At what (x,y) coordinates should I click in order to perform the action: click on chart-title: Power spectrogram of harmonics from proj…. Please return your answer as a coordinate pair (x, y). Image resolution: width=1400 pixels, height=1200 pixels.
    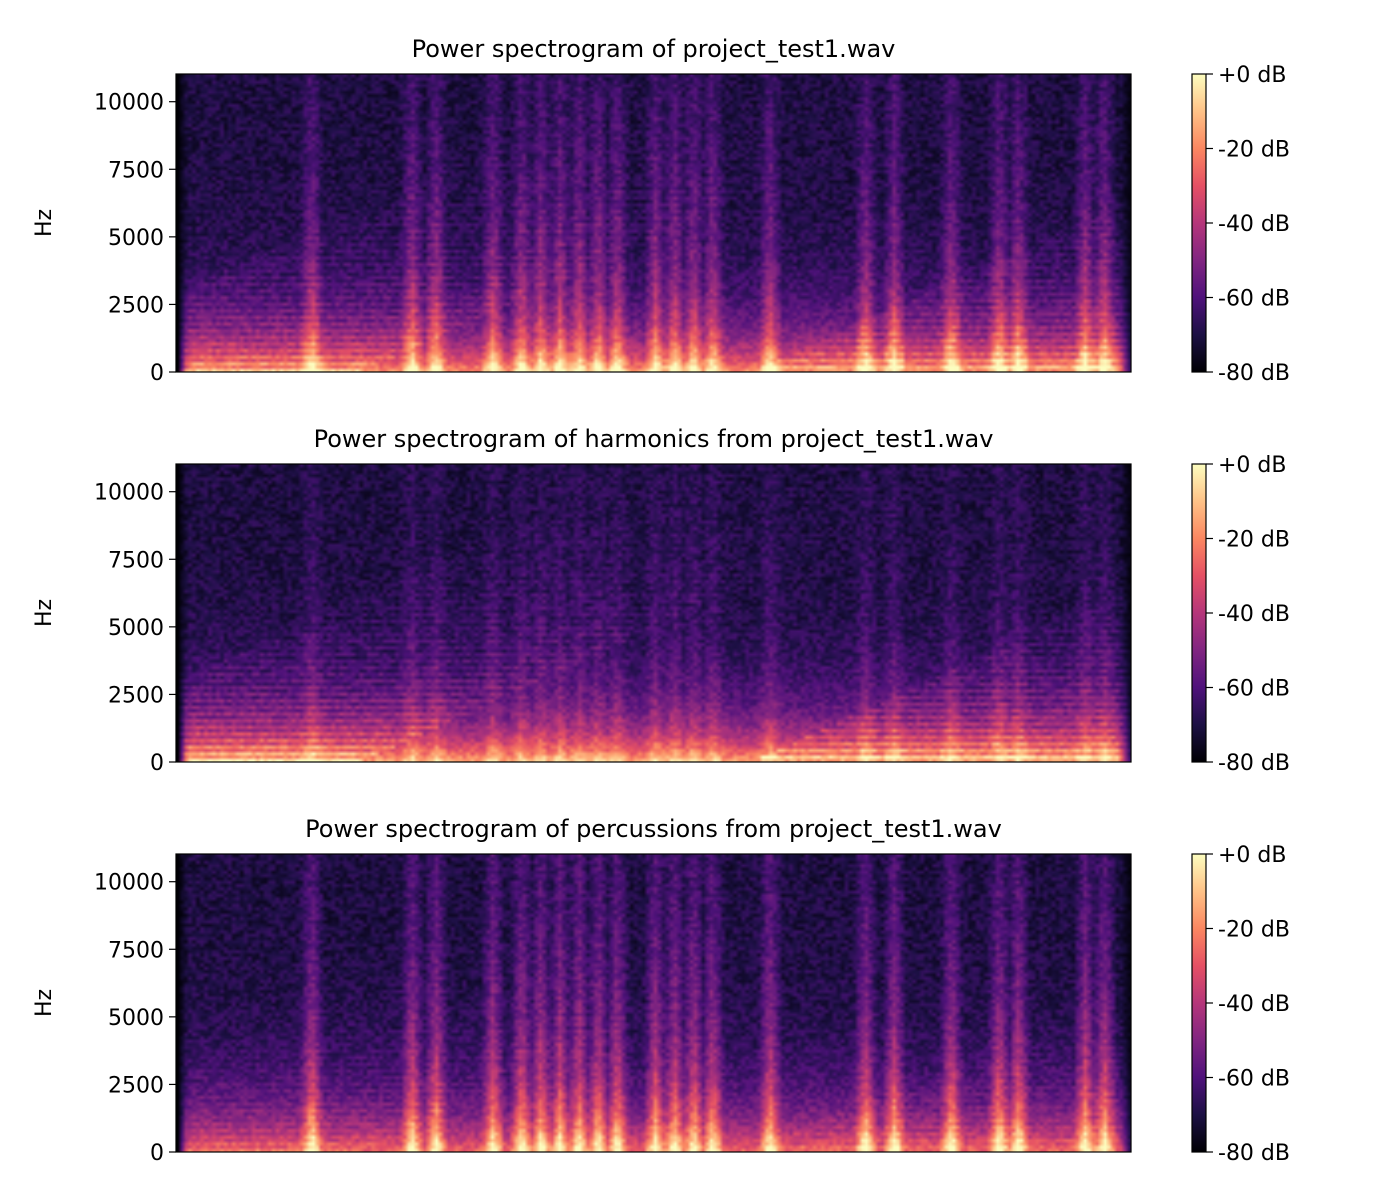
    Looking at the image, I should click on (654, 439).